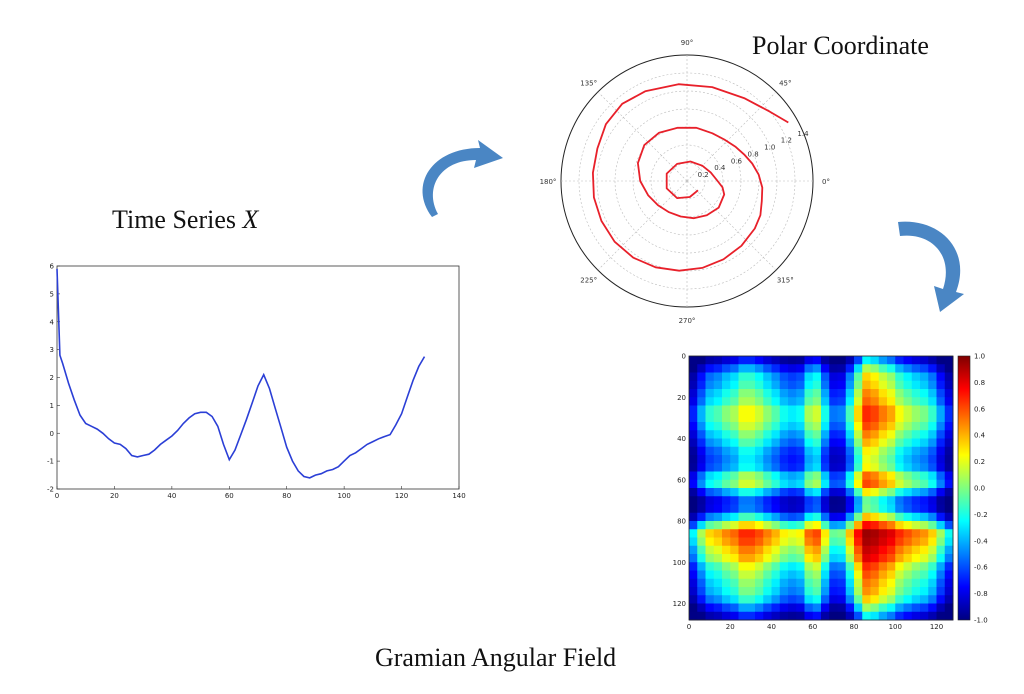 The width and height of the screenshot is (1024, 694). I want to click on colorbar-tick-label: 0.6, so click(980, 409).